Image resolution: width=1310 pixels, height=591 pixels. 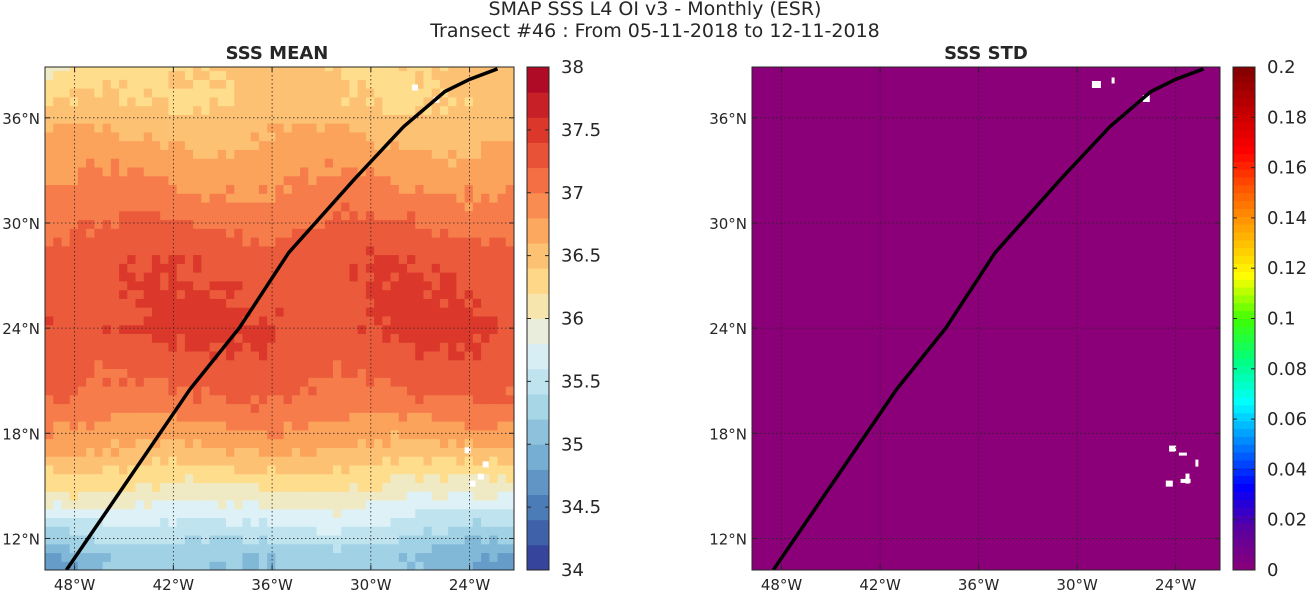 What do you see at coordinates (728, 539) in the screenshot?
I see `sss-std-y-tick-label: 12°N` at bounding box center [728, 539].